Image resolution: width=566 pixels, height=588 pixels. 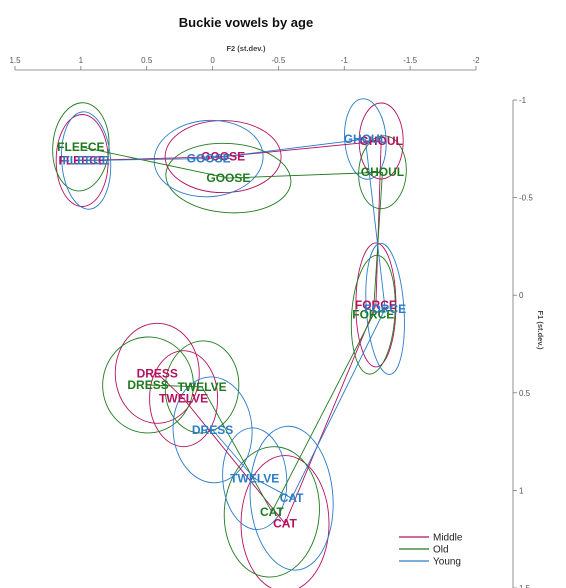 I want to click on point-label-young-dress: DRESS, so click(x=212, y=430).